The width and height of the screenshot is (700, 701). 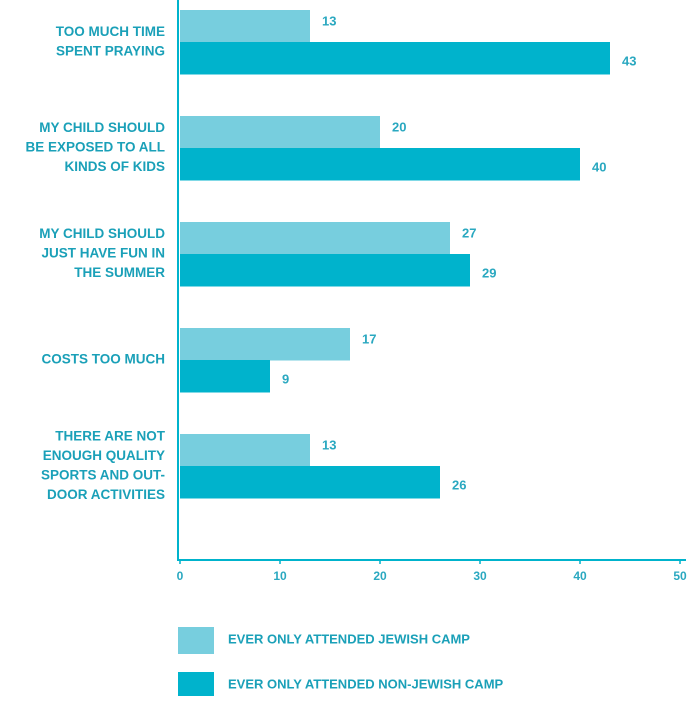 I want to click on category-label: THERE ARE NOT, so click(x=110, y=435).